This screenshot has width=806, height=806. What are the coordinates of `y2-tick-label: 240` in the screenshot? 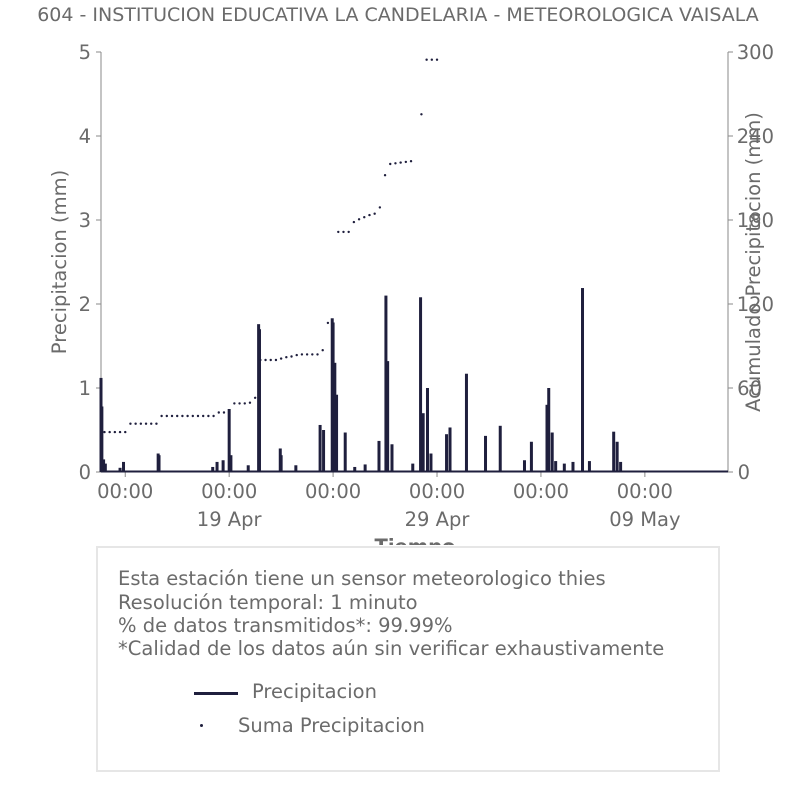 It's located at (755, 136).